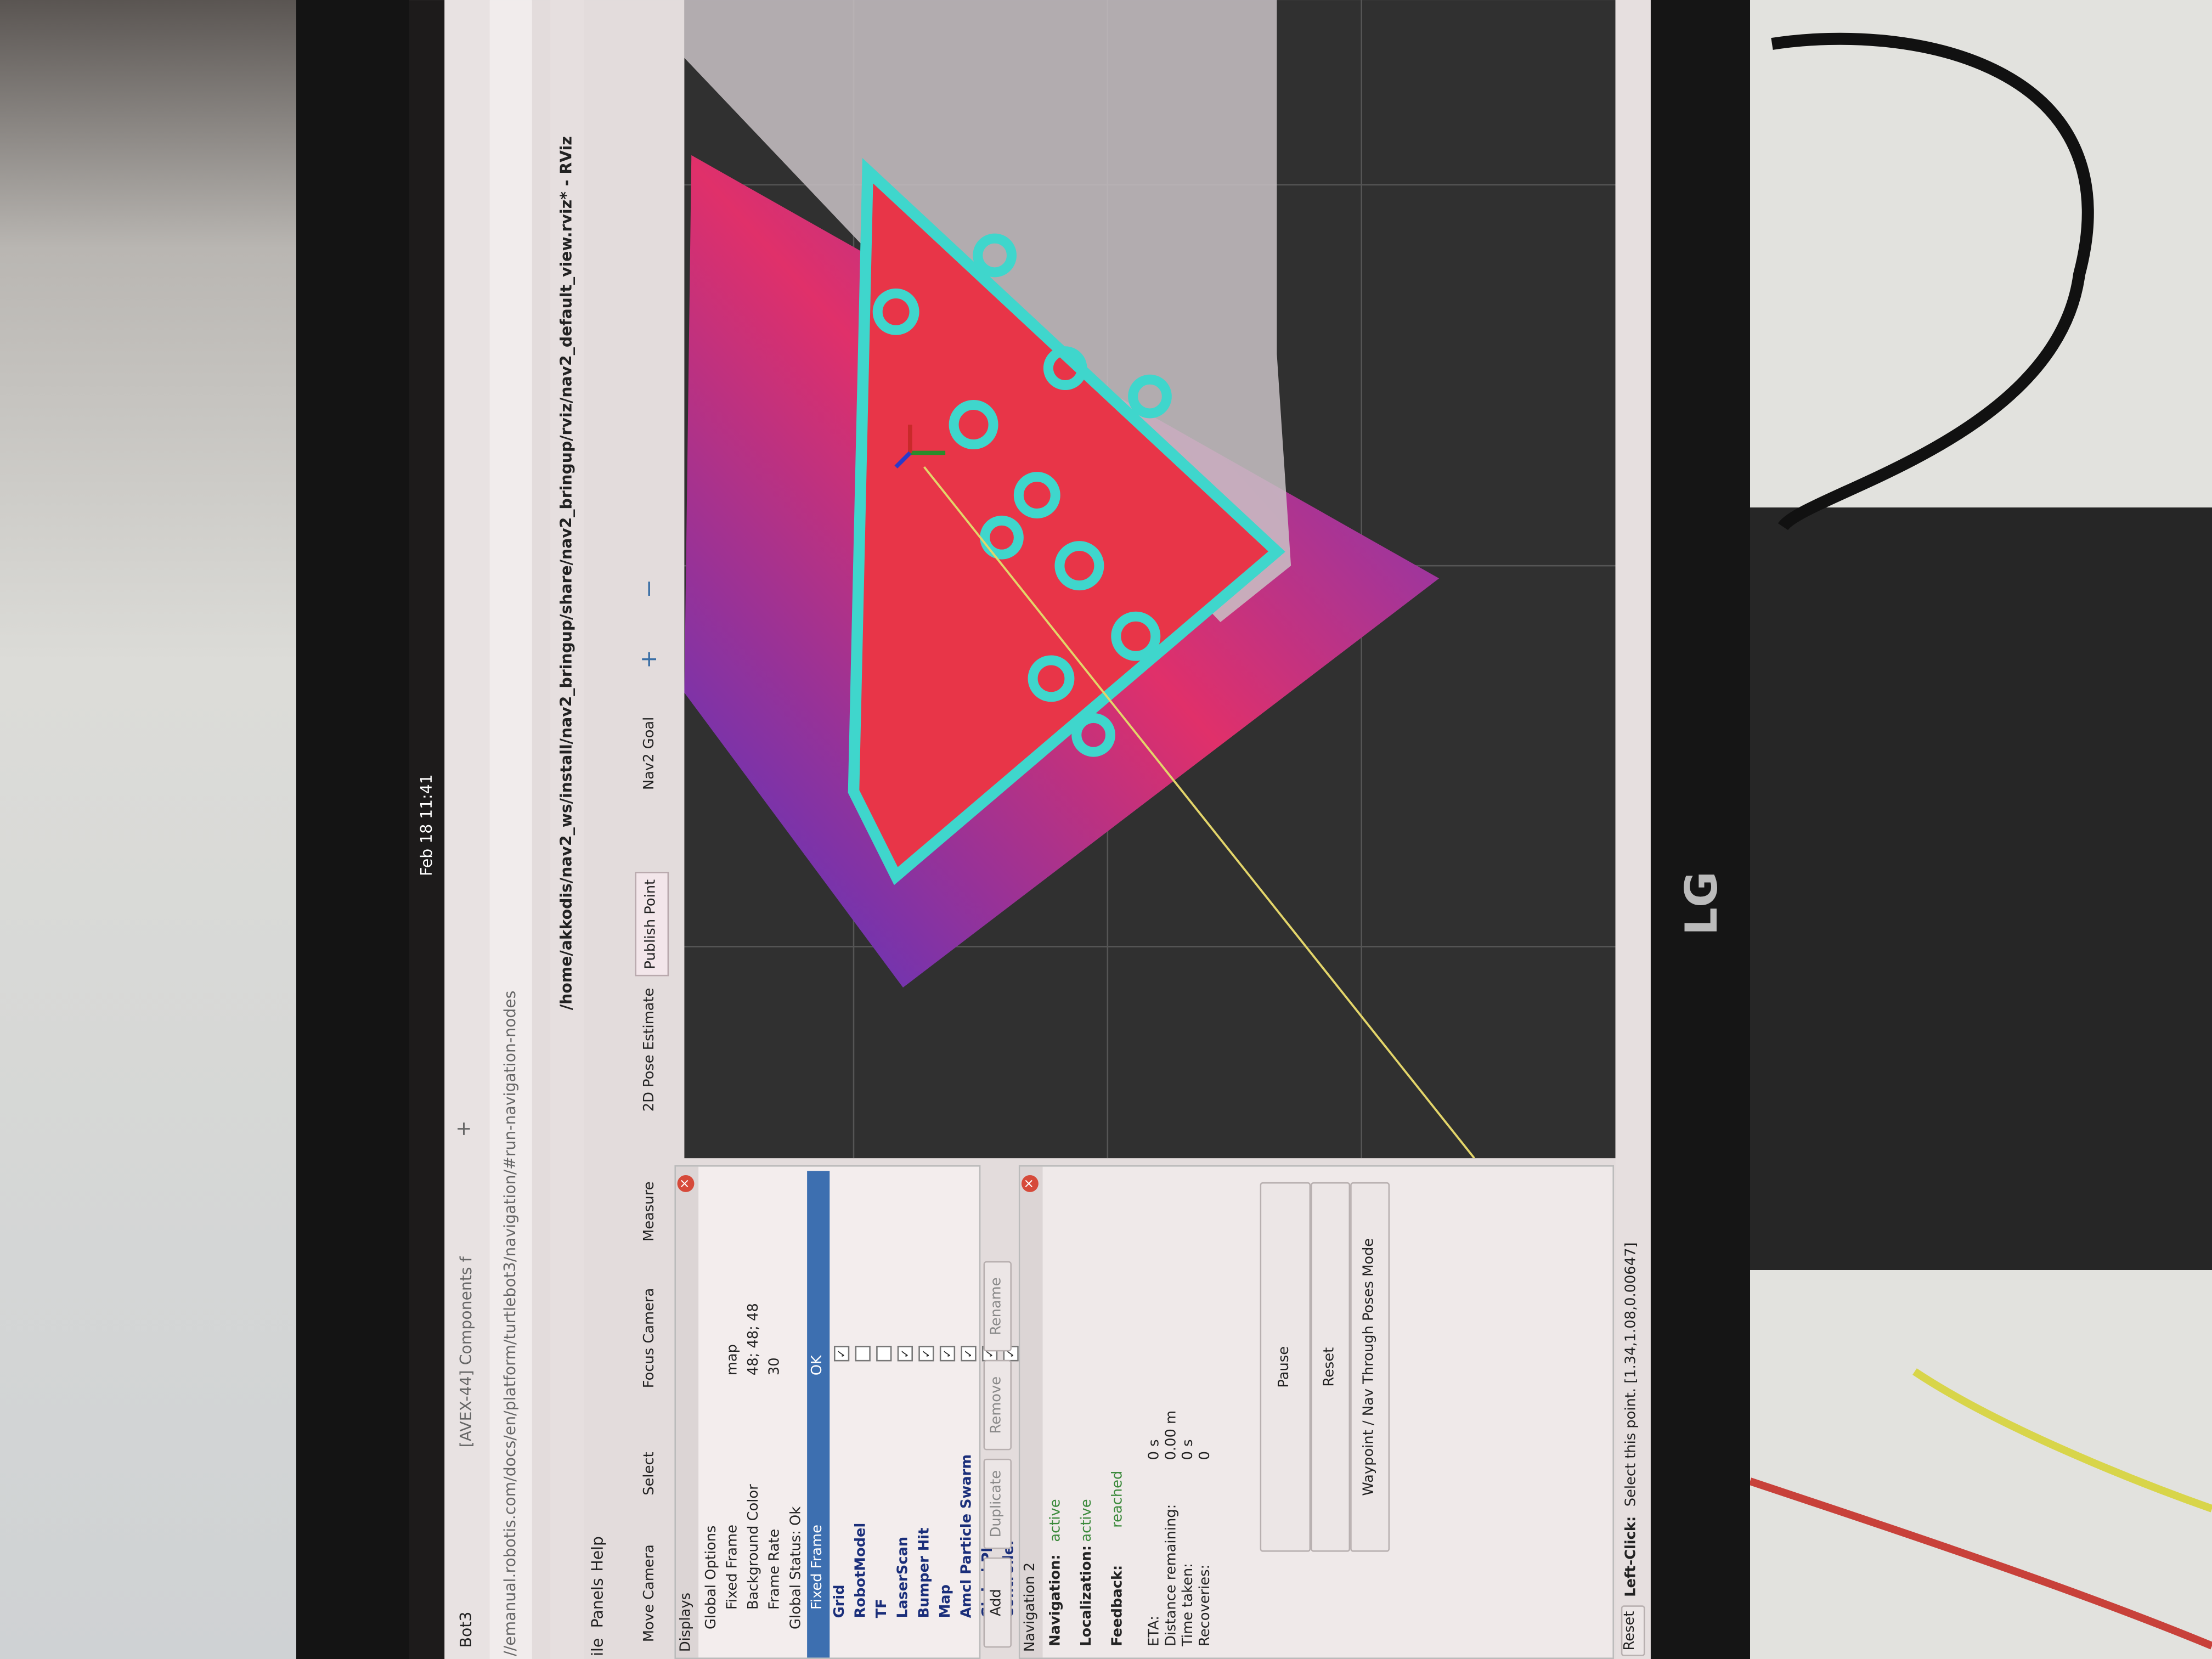 Image resolution: width=2212 pixels, height=1659 pixels. Describe the element at coordinates (712, 1578) in the screenshot. I see `tree-row: Global Options` at that location.